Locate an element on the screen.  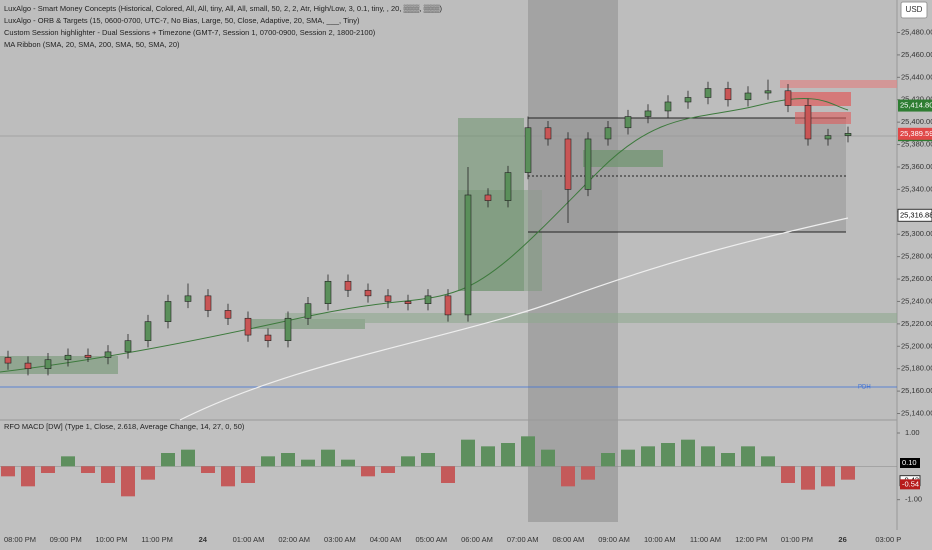
x-tick-label: 09:00 AM is located at coordinates (614, 539).